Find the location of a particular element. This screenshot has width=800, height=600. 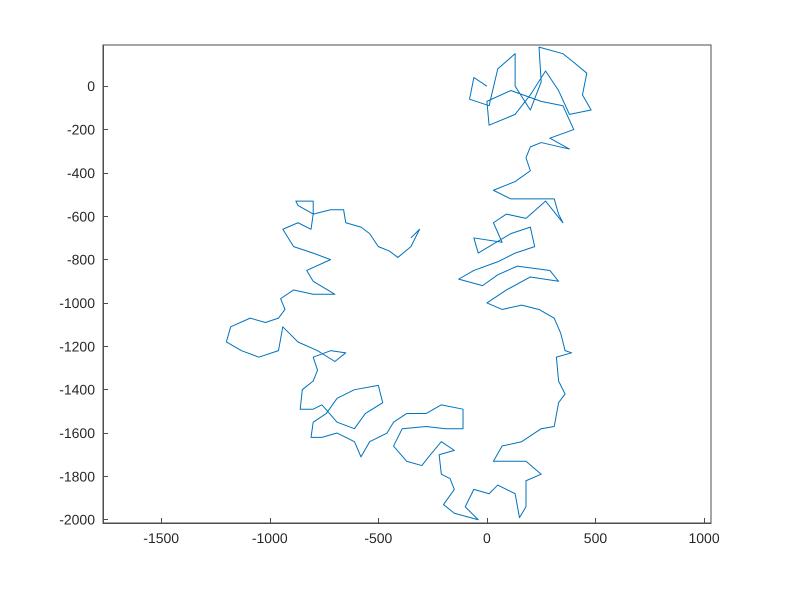

y-tick-label: -800 is located at coordinates (81, 260).